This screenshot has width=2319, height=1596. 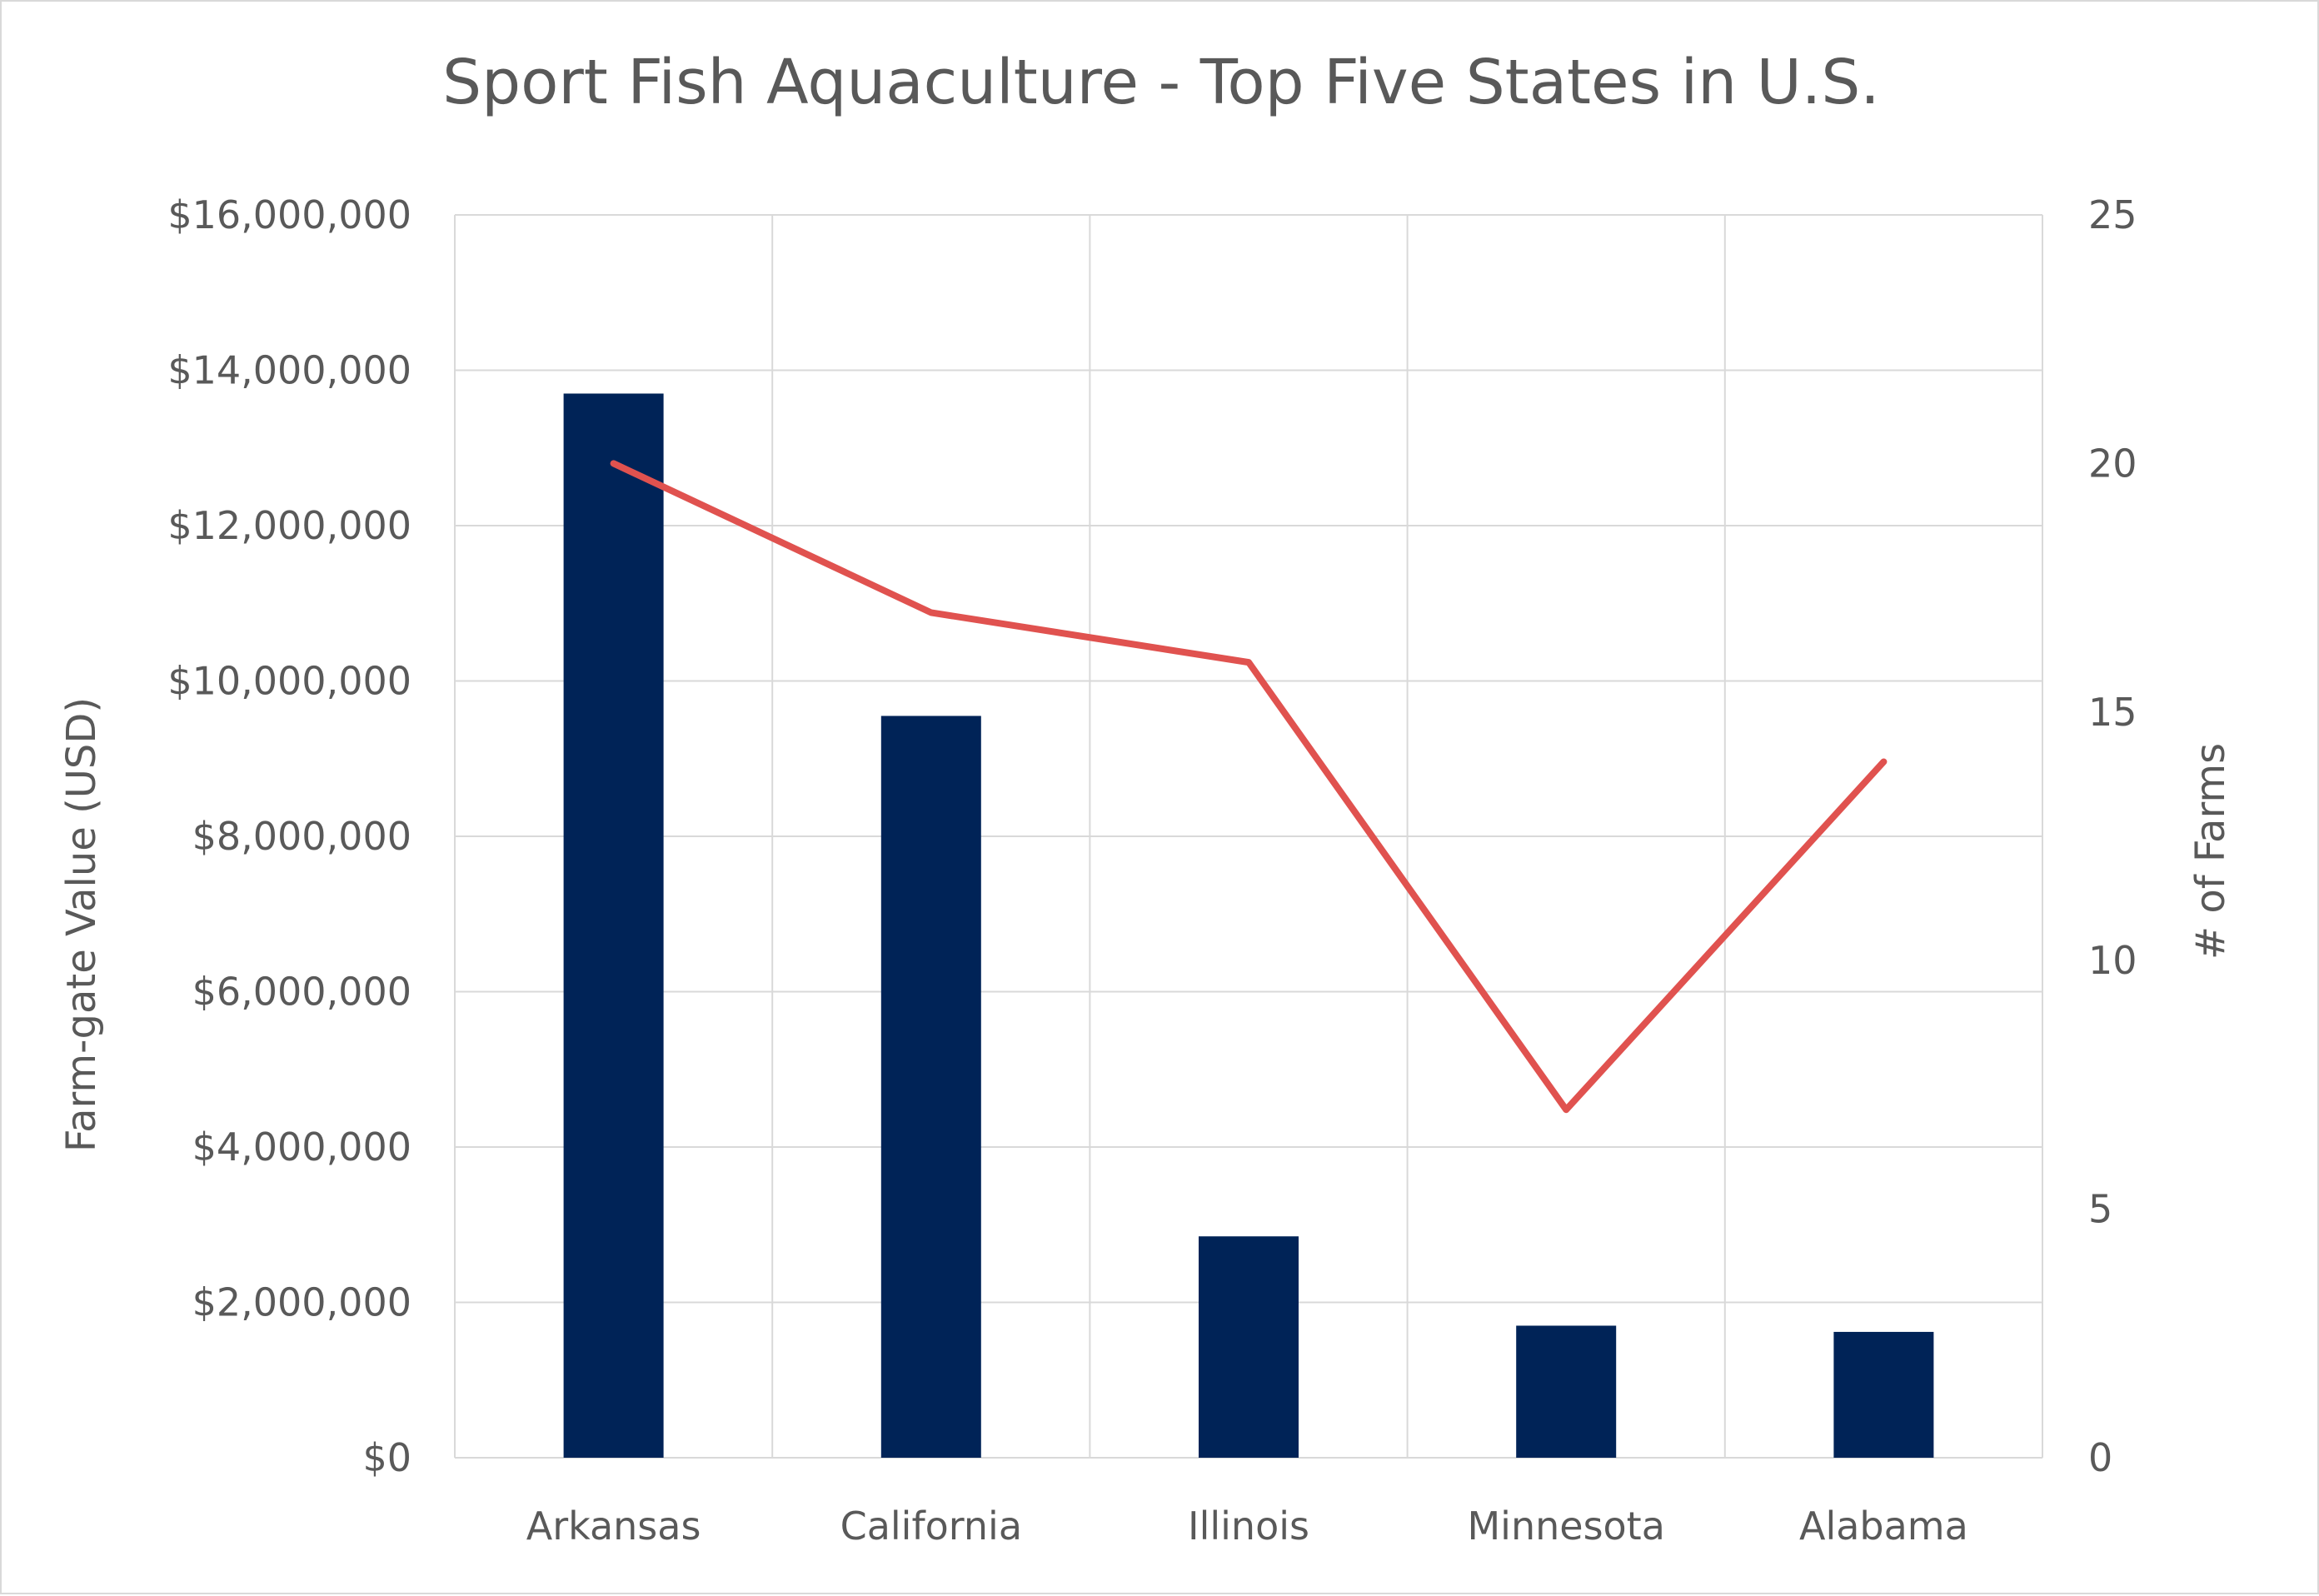 I want to click on right-tick-label: 0, so click(x=2100, y=1457).